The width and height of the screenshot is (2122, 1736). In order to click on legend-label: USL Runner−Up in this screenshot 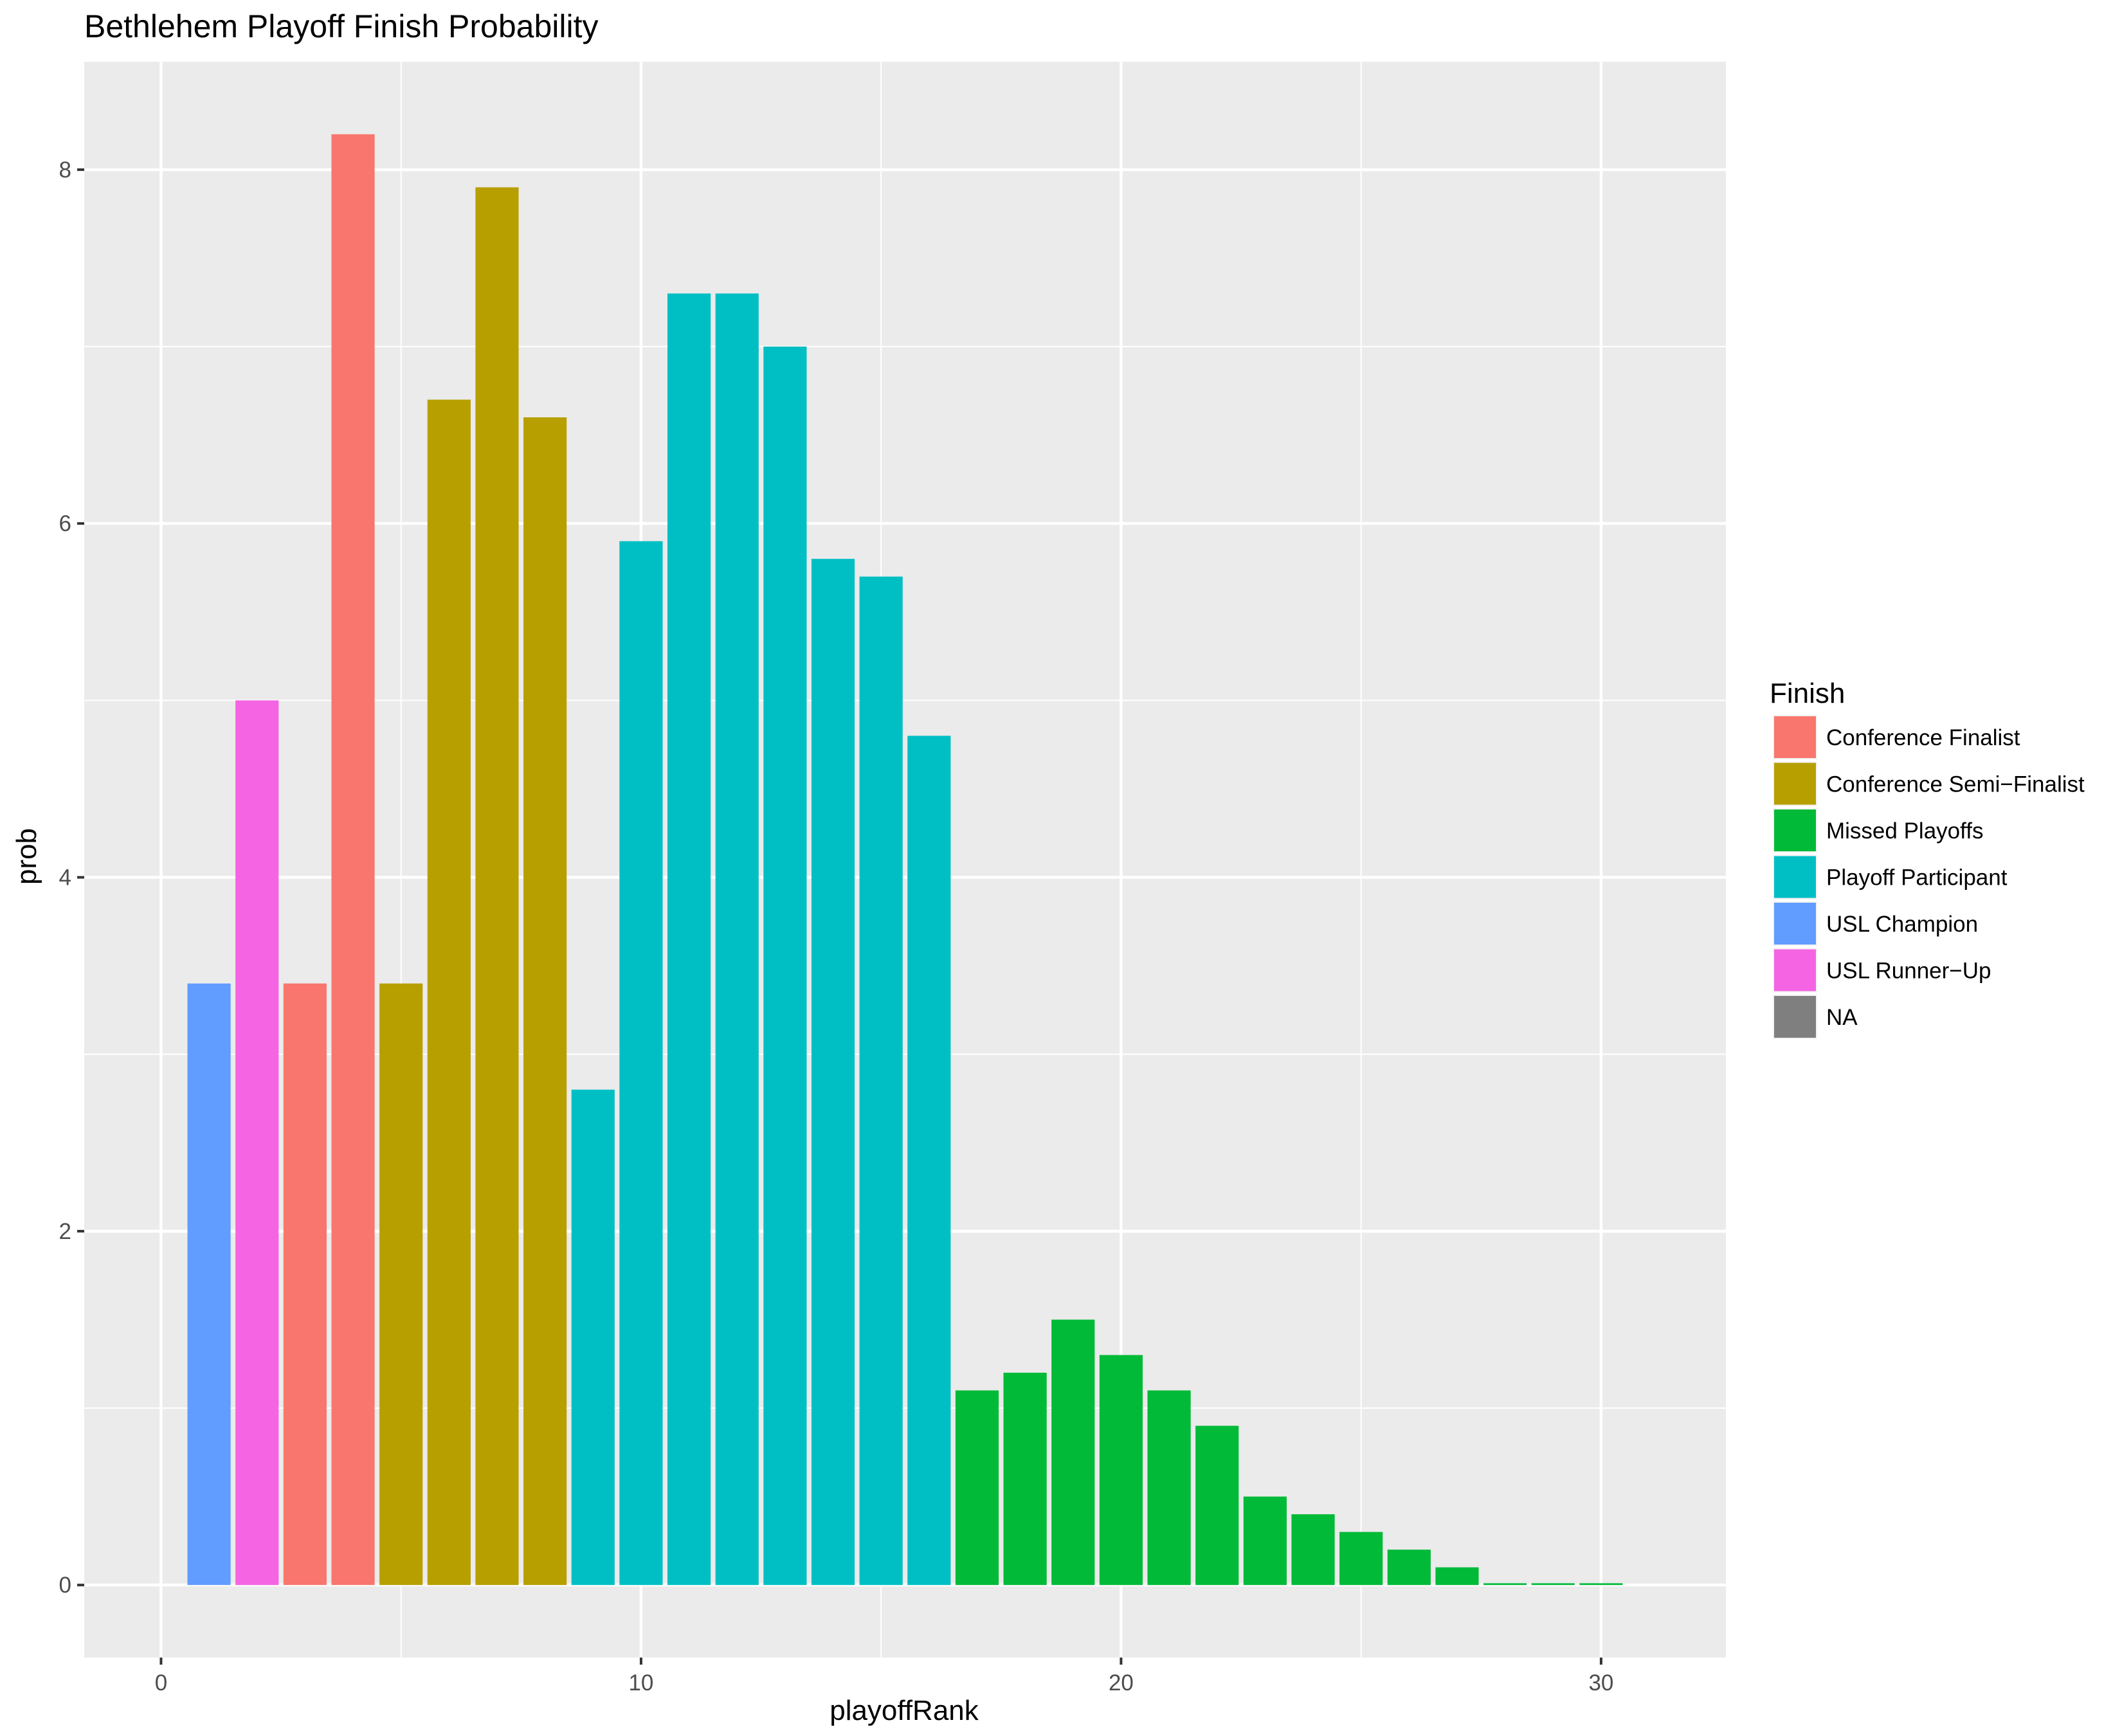, I will do `click(1908, 971)`.